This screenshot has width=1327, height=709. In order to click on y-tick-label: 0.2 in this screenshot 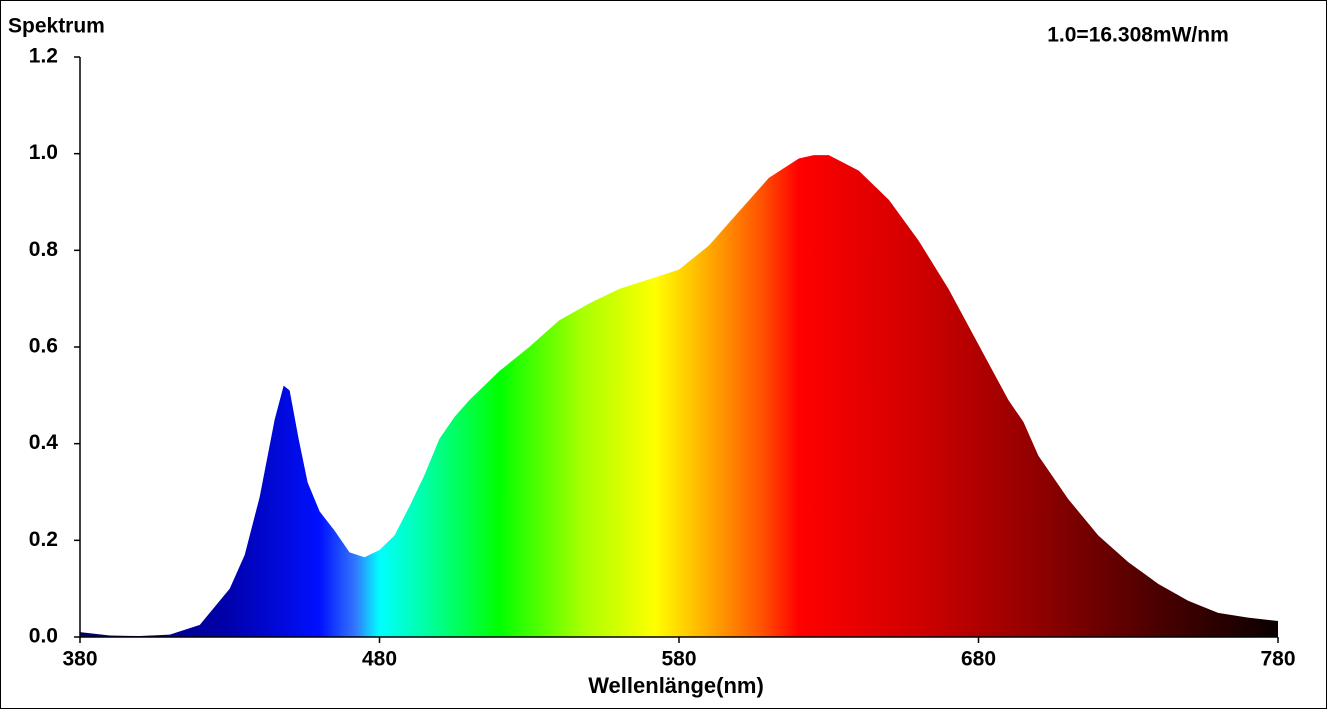, I will do `click(43, 539)`.